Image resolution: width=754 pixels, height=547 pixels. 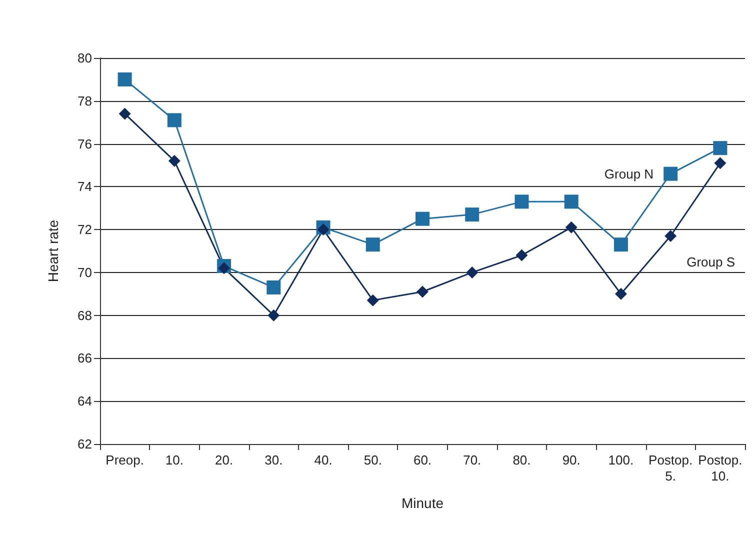 I want to click on x-tick-label: 50., so click(x=373, y=460).